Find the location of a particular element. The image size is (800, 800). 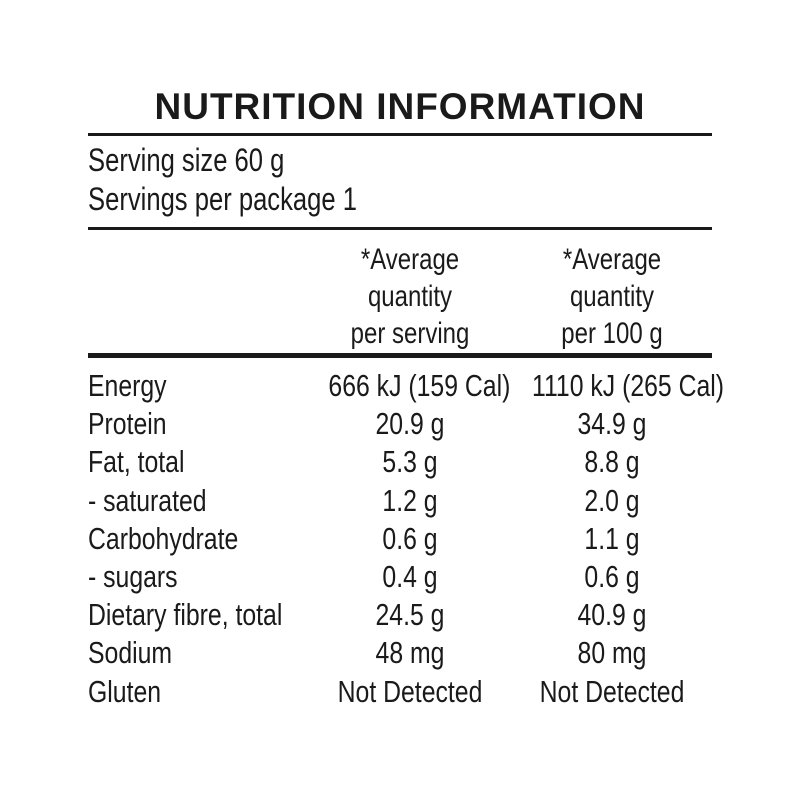

value-per-serving: 24.5 g is located at coordinates (410, 615).